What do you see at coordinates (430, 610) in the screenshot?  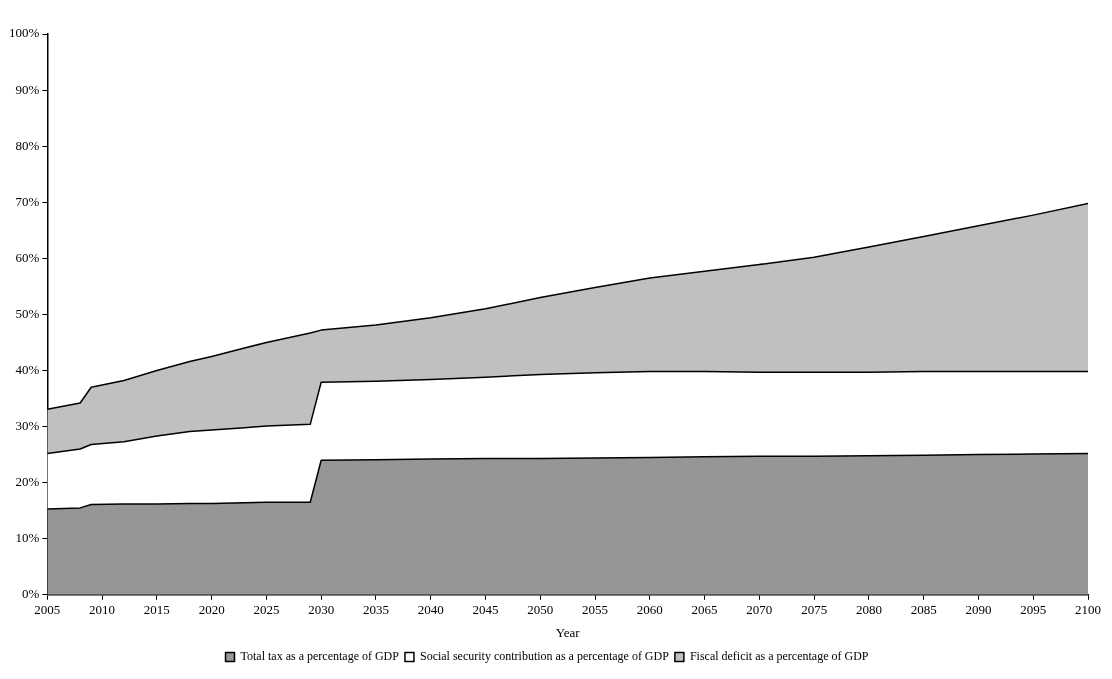 I see `x-tick-label: 2040` at bounding box center [430, 610].